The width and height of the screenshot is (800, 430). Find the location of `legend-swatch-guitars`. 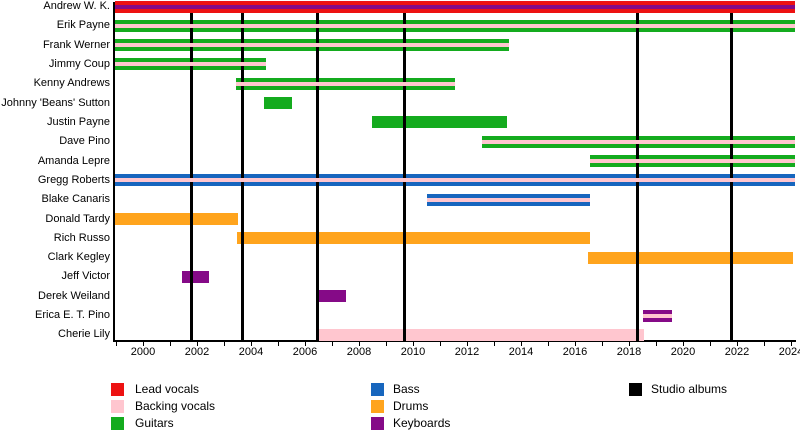

legend-swatch-guitars is located at coordinates (117, 423).